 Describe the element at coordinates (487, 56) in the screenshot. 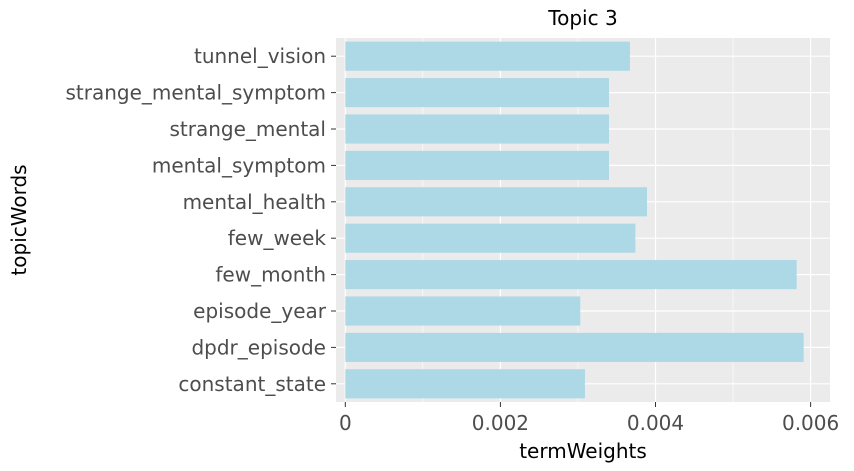

I see `bar-tunnel_vision` at that location.